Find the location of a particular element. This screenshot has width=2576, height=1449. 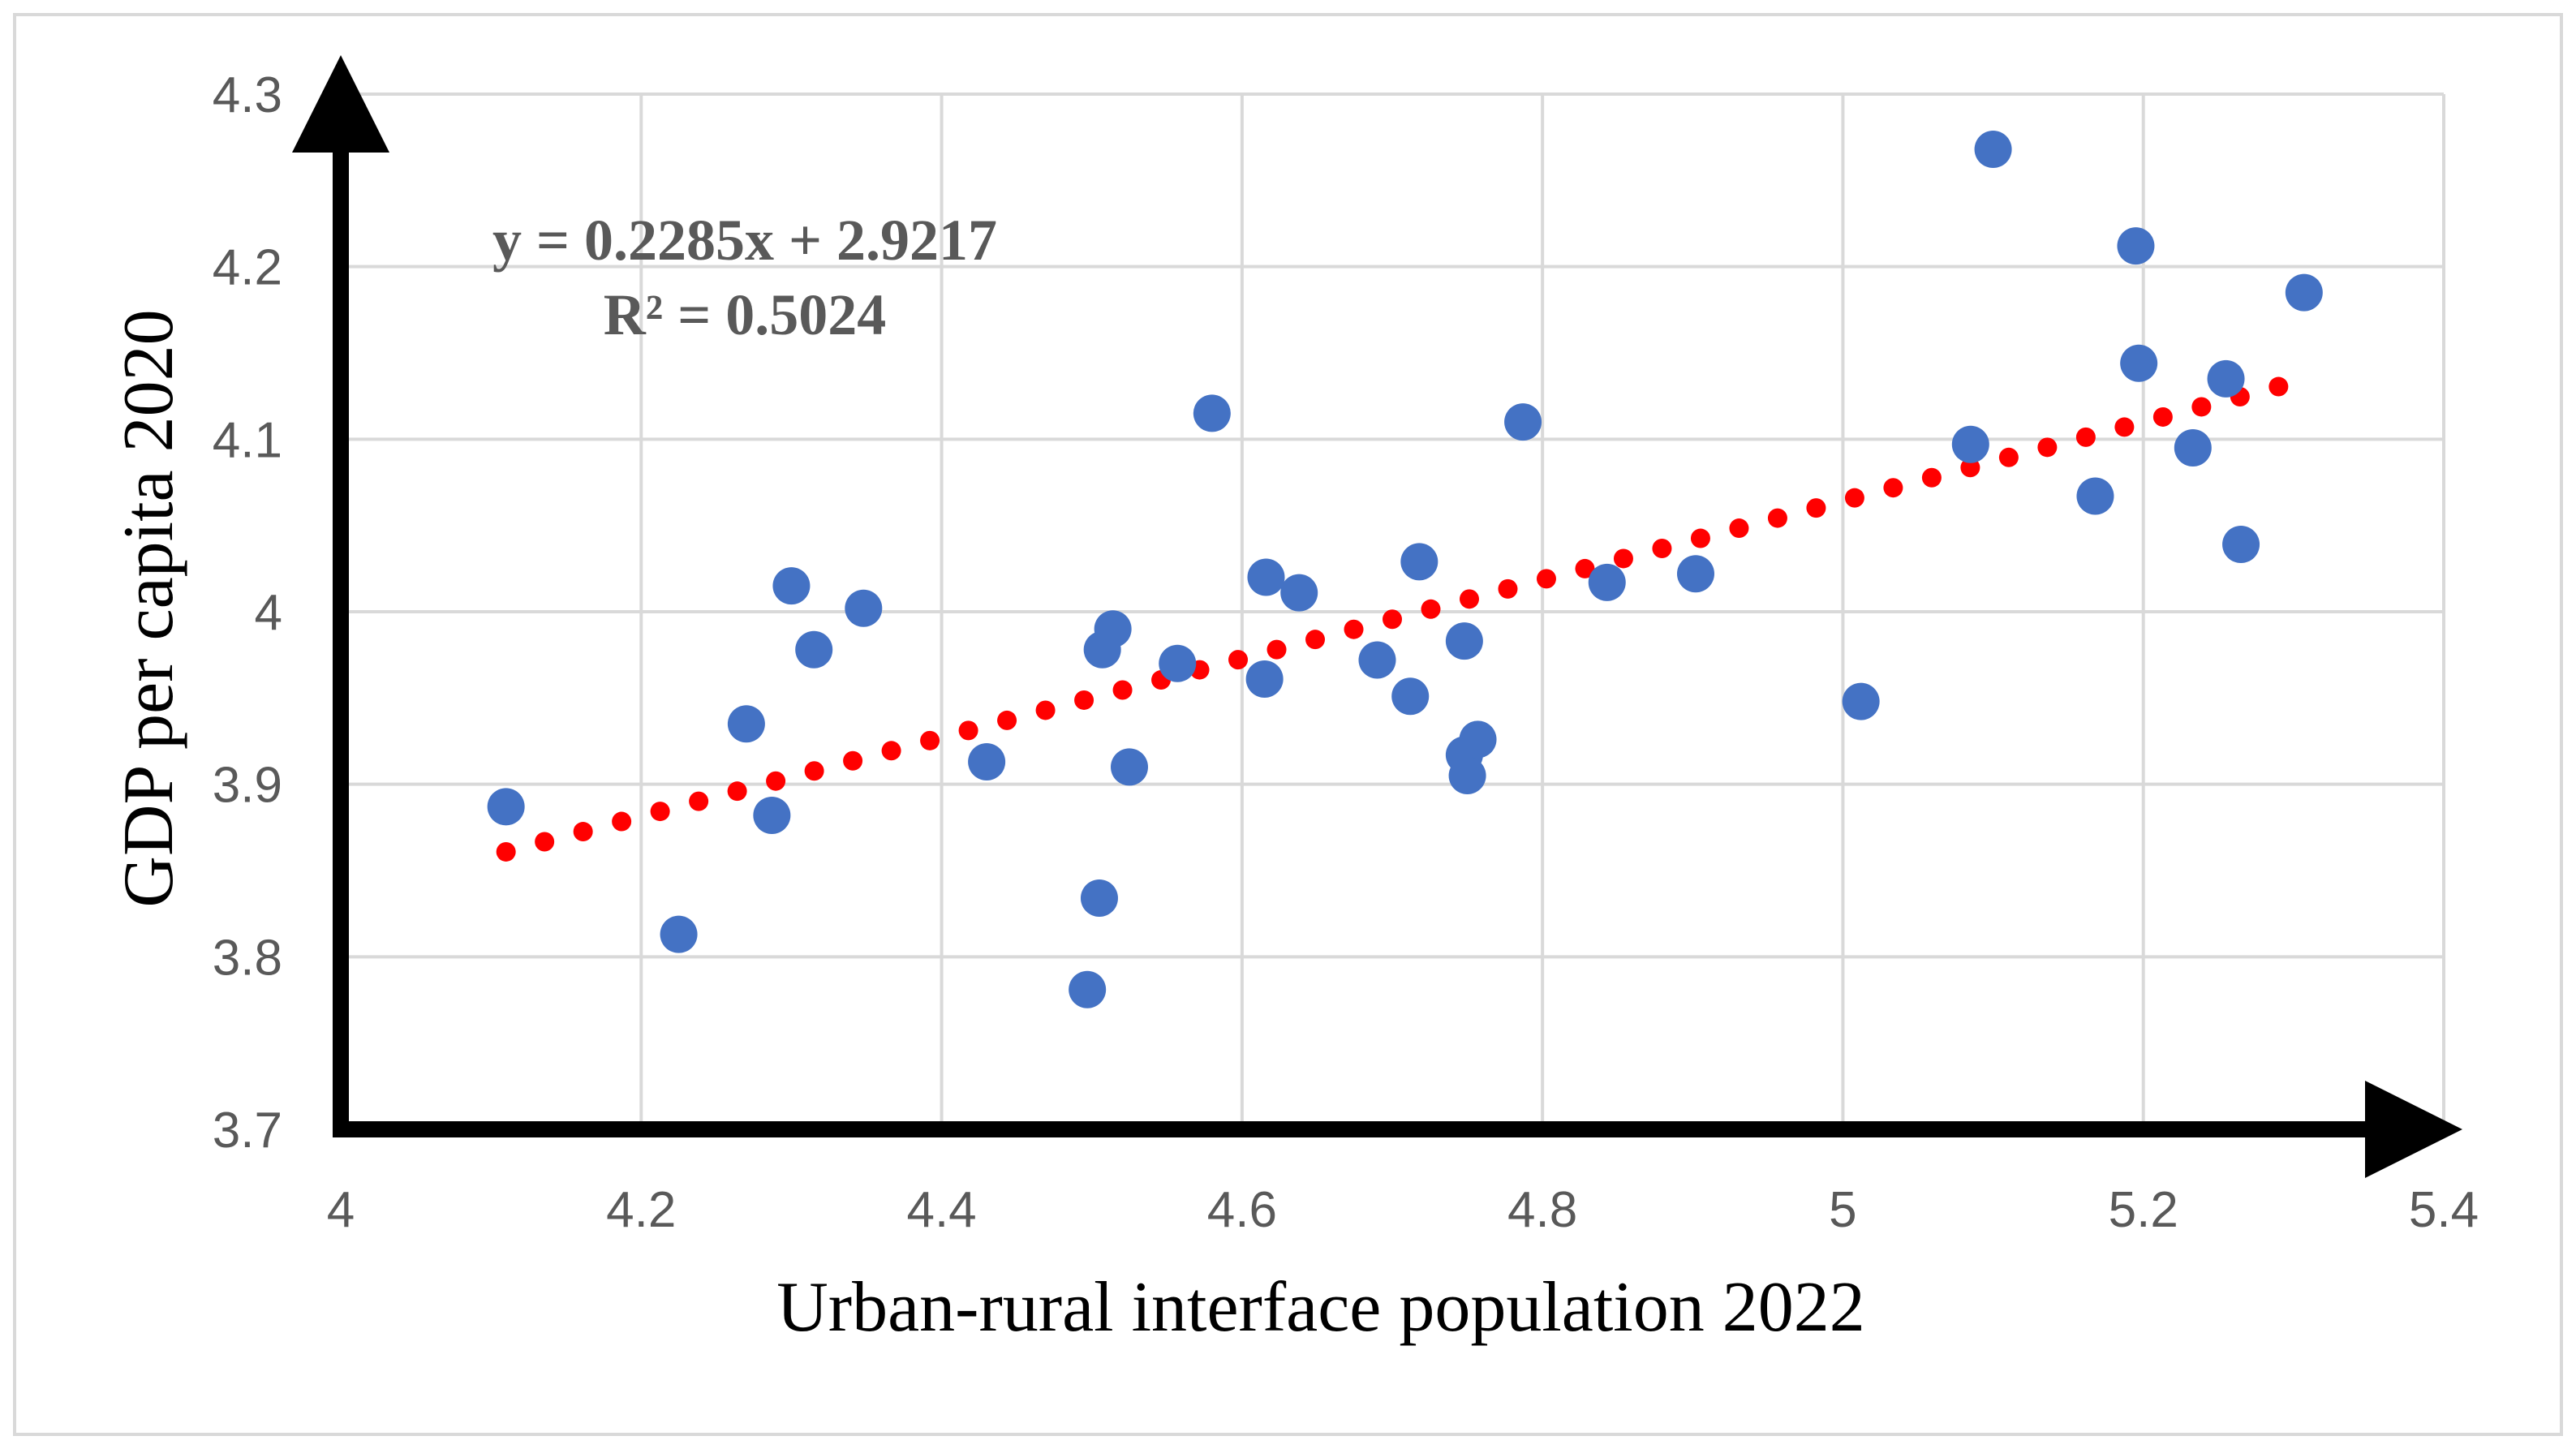

y-tick-label-2: 3.9 is located at coordinates (247, 786).